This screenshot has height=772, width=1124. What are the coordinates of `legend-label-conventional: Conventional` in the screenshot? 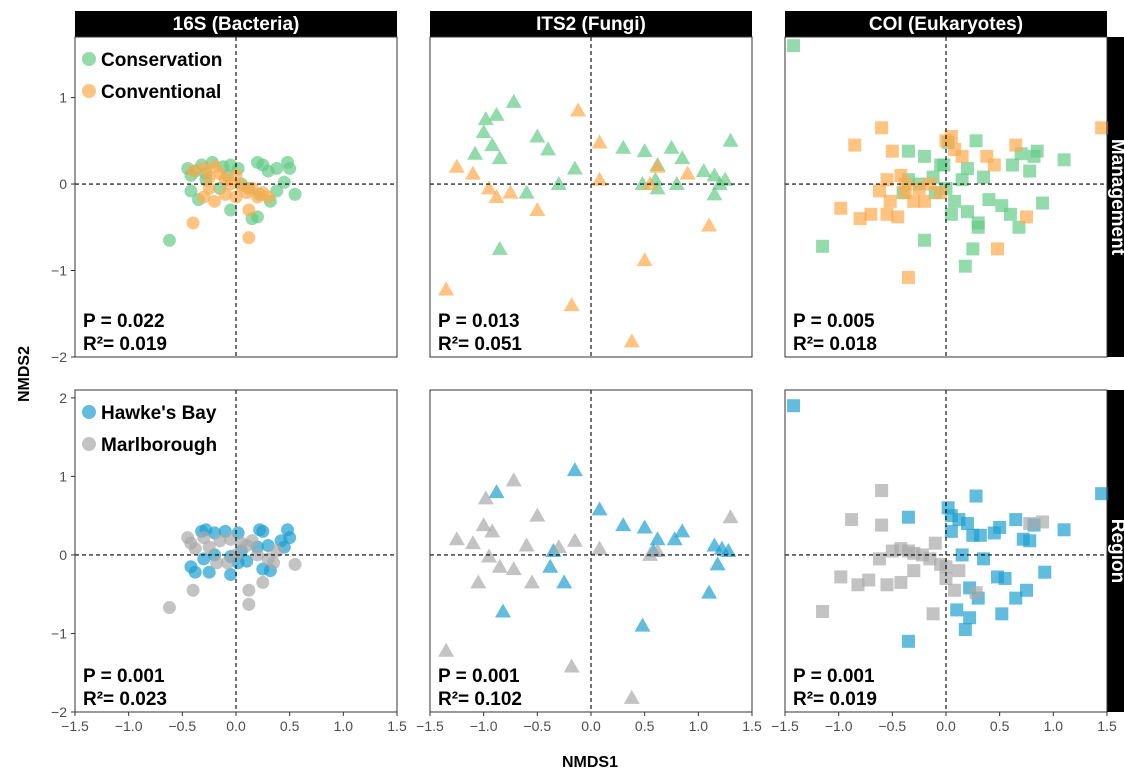 It's located at (161, 92).